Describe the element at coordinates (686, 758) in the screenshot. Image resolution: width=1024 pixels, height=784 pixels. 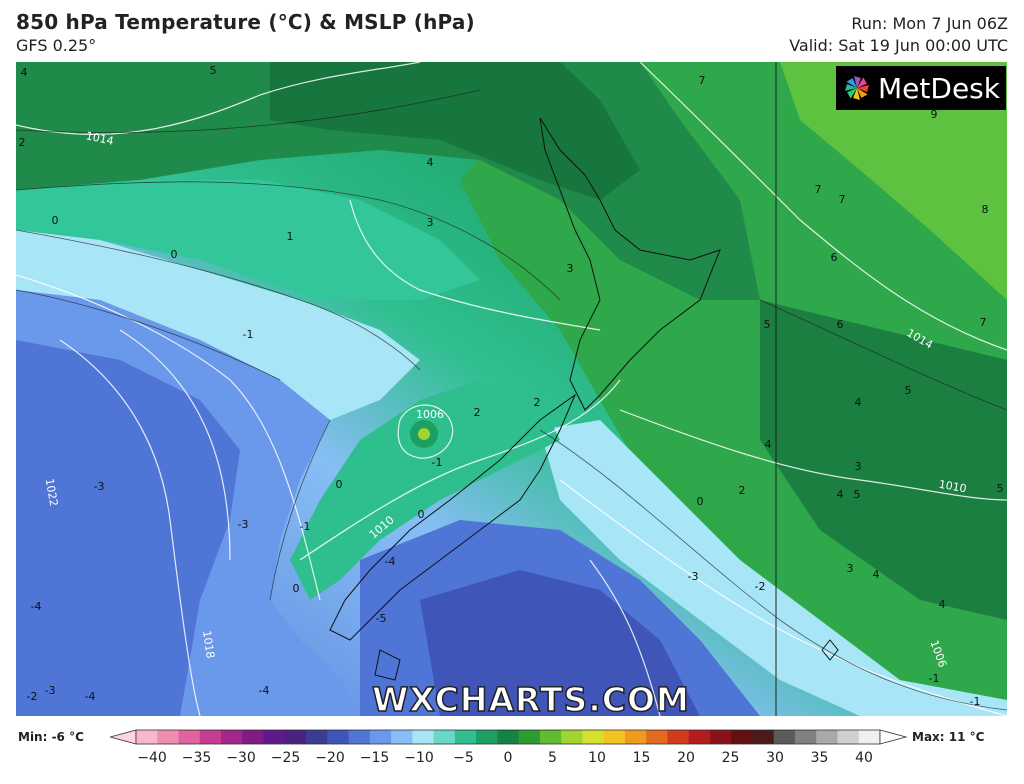
I see `colorbar-tick-label: 20` at that location.